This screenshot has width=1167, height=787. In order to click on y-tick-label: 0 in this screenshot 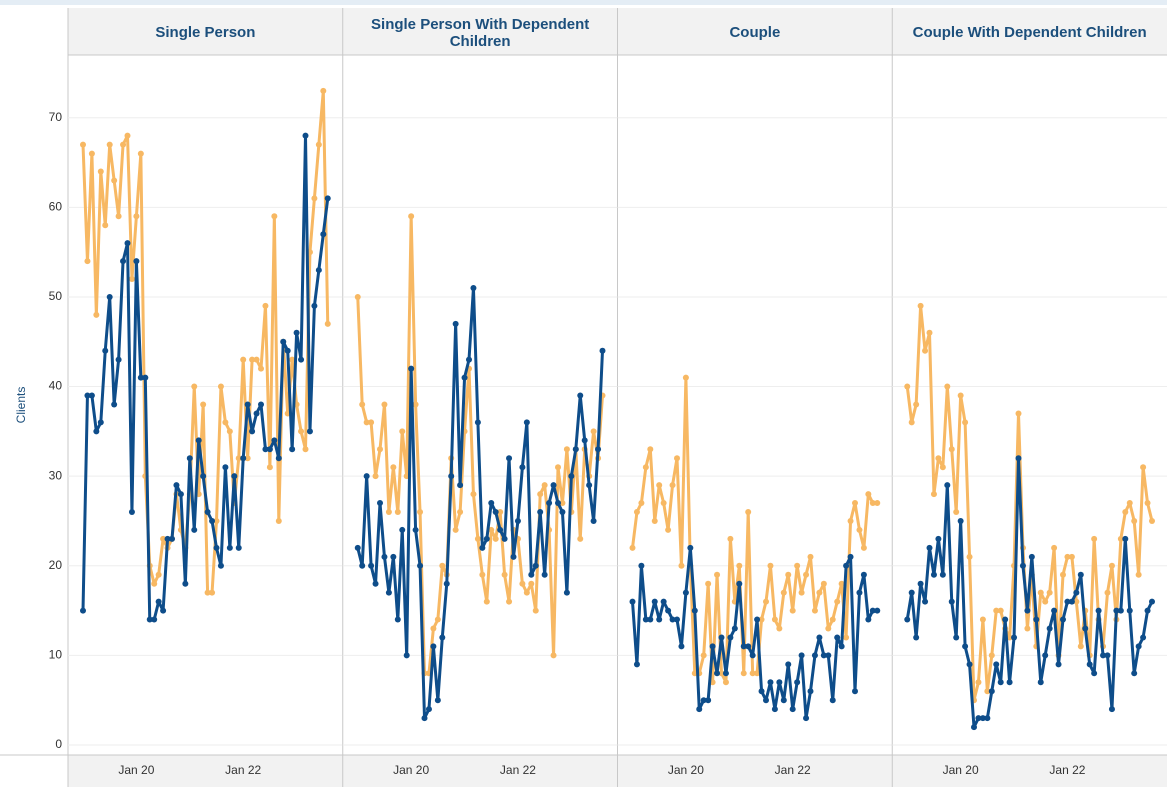, I will do `click(58, 744)`.